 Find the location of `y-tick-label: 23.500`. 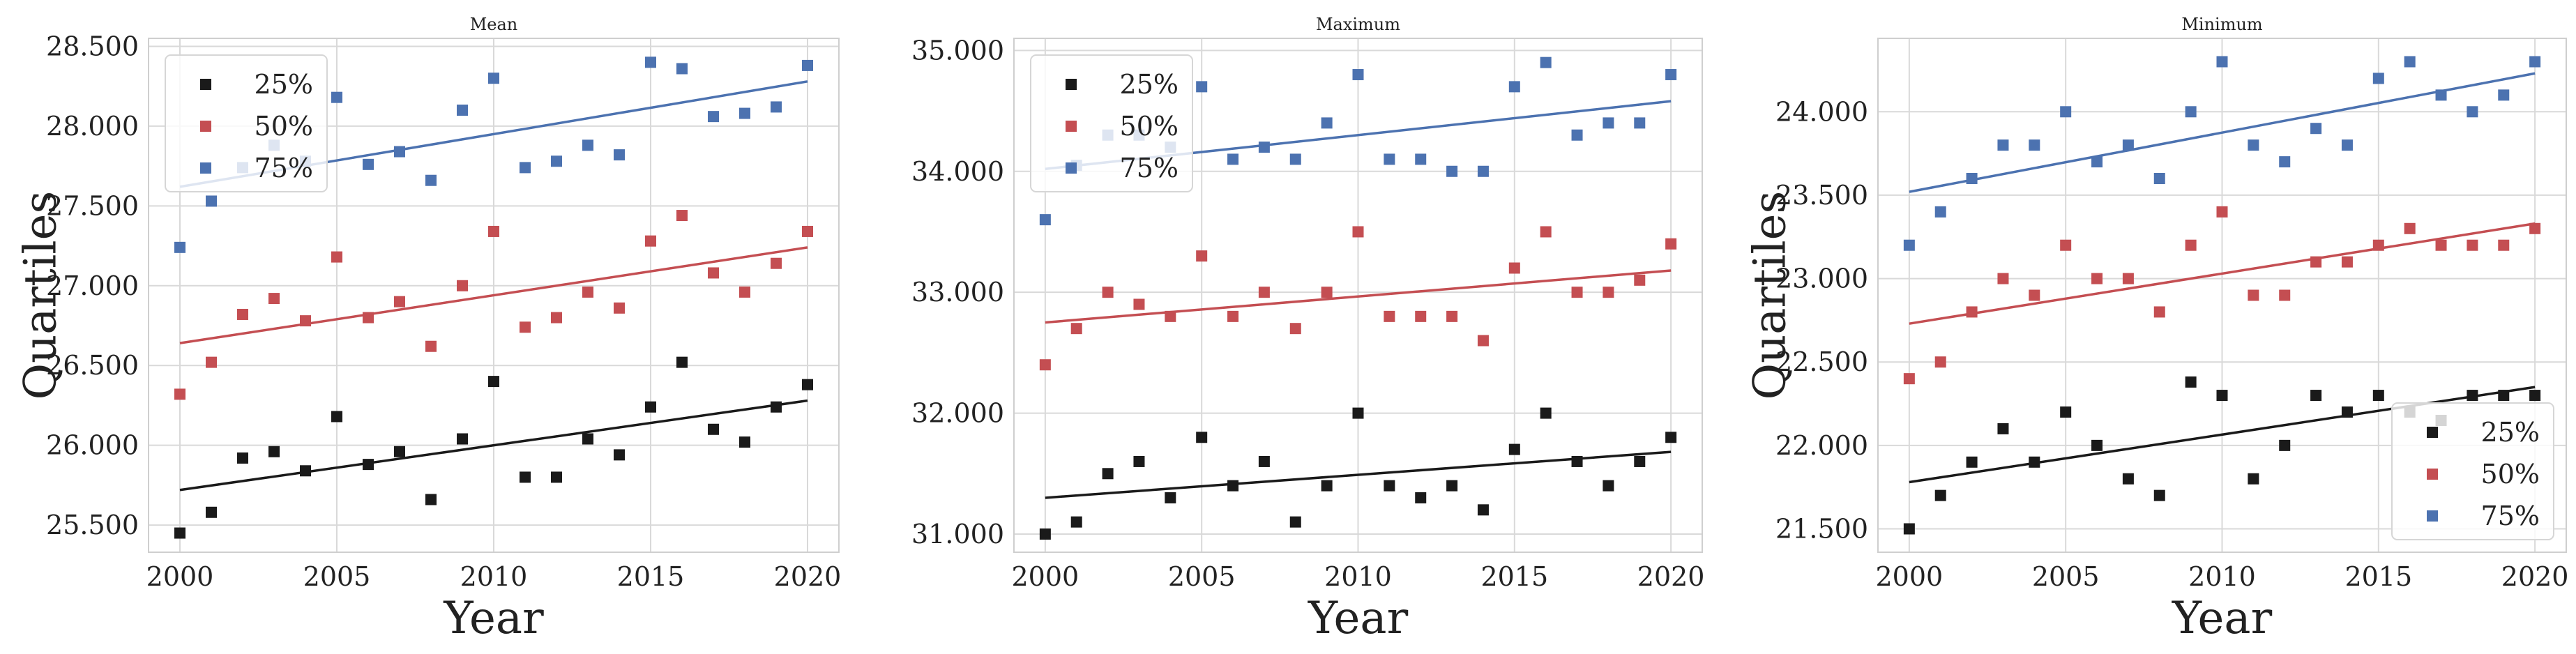

y-tick-label: 23.500 is located at coordinates (1821, 195).